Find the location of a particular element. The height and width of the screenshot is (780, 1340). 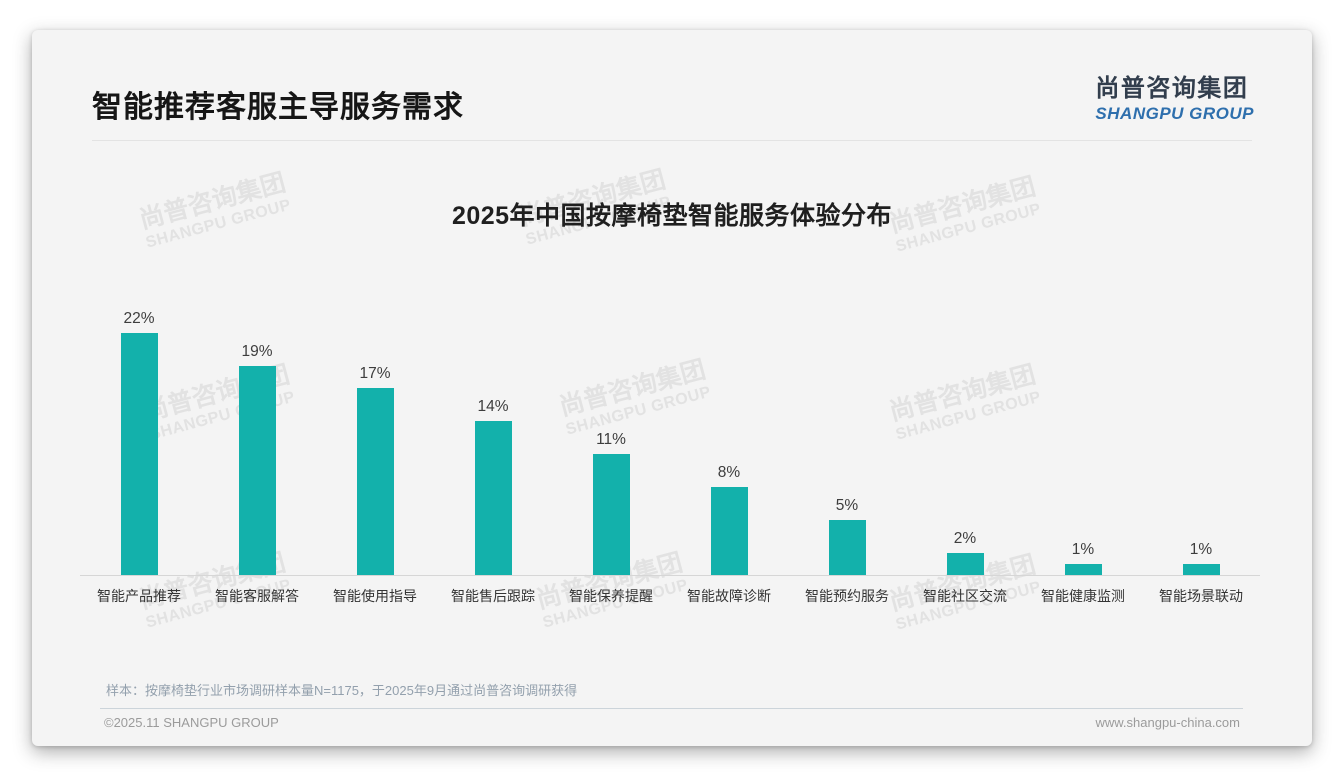

bar-column: 5% is located at coordinates (847, 440).